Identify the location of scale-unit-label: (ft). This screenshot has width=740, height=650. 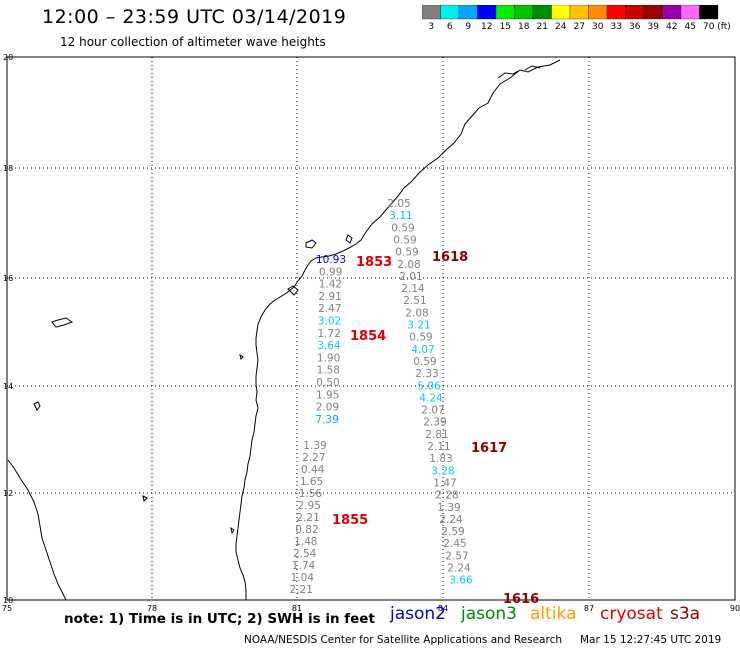
(724, 27).